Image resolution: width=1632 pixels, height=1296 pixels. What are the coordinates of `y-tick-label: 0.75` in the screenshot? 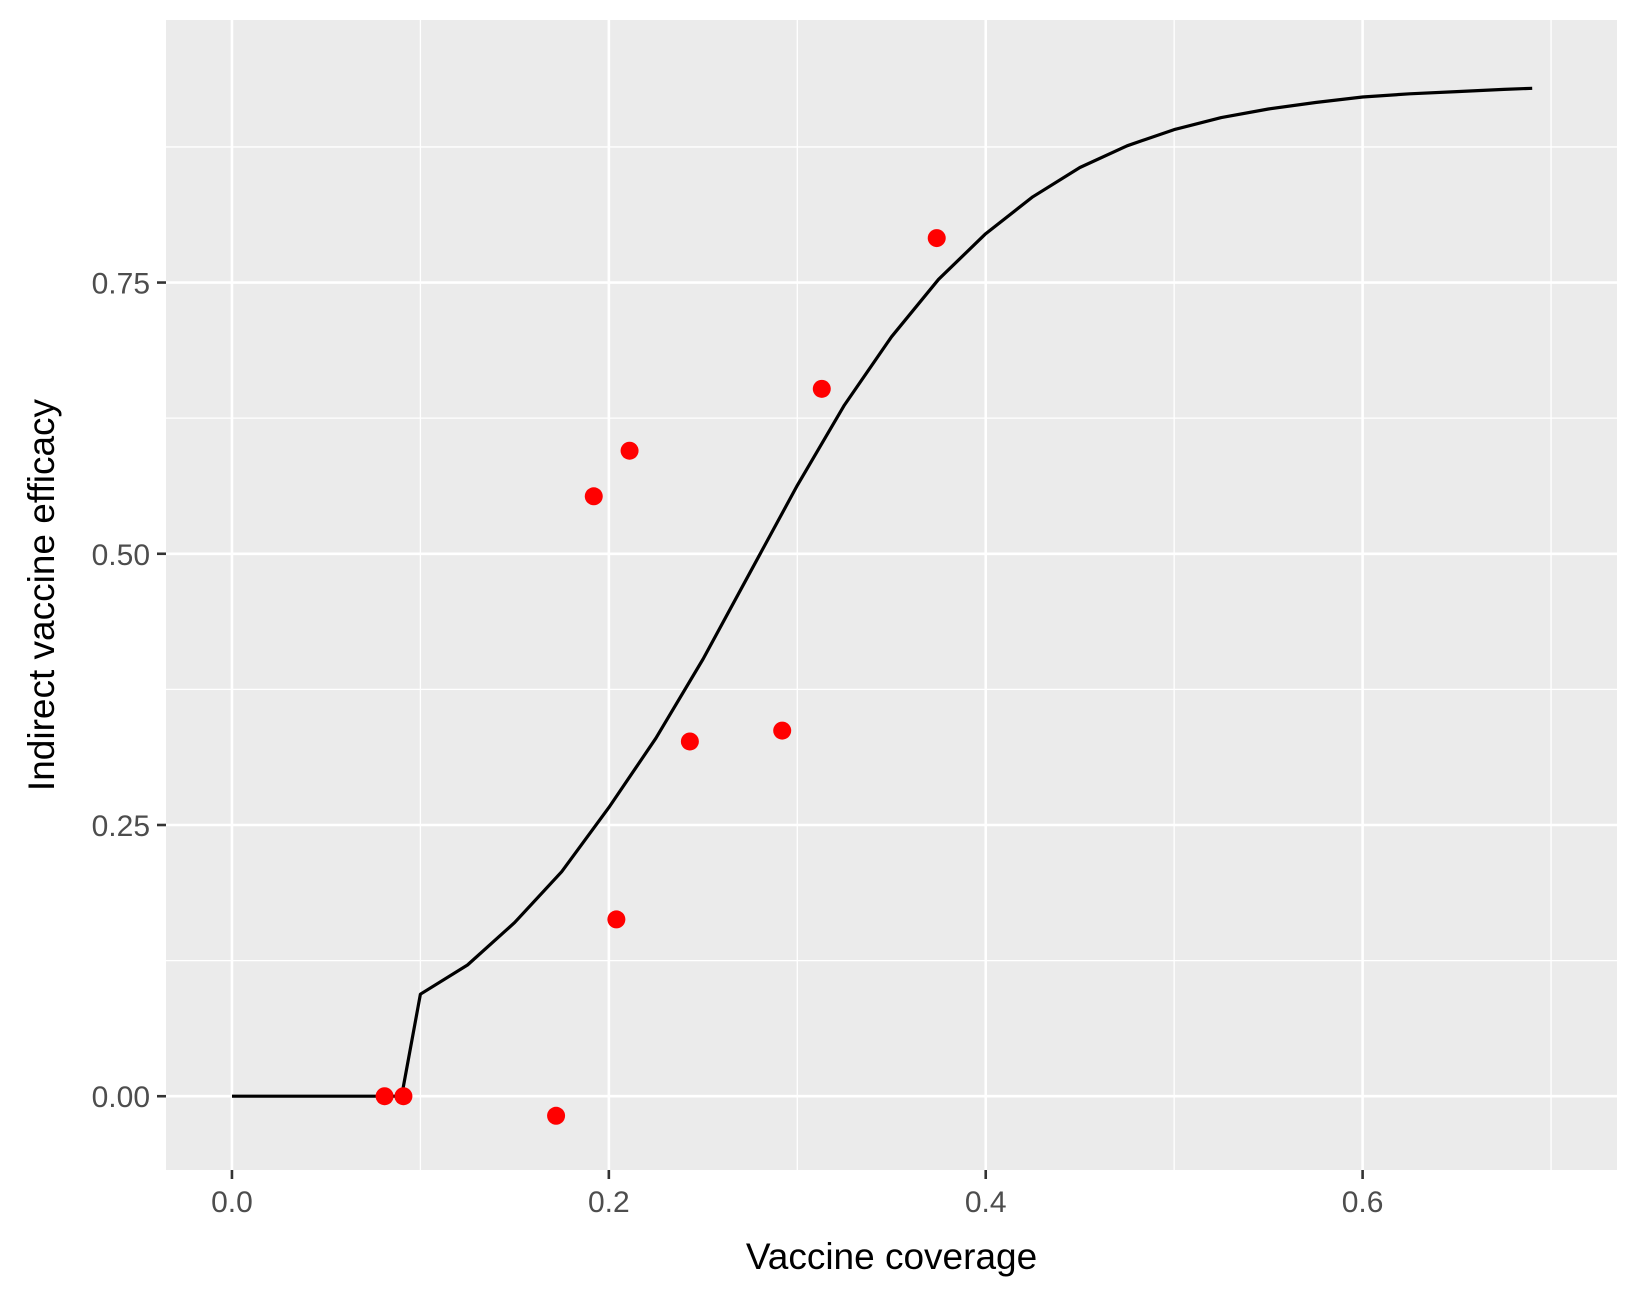 It's located at (121, 284).